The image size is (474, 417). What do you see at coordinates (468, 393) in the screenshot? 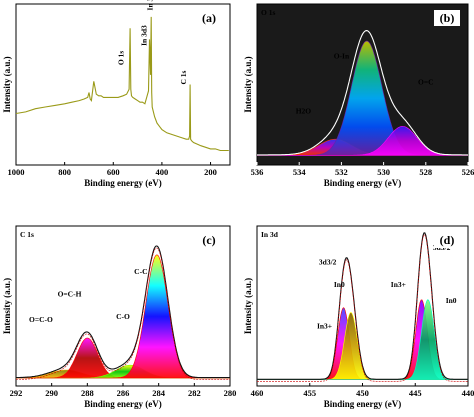
I see `x-tick-label: 440` at bounding box center [468, 393].